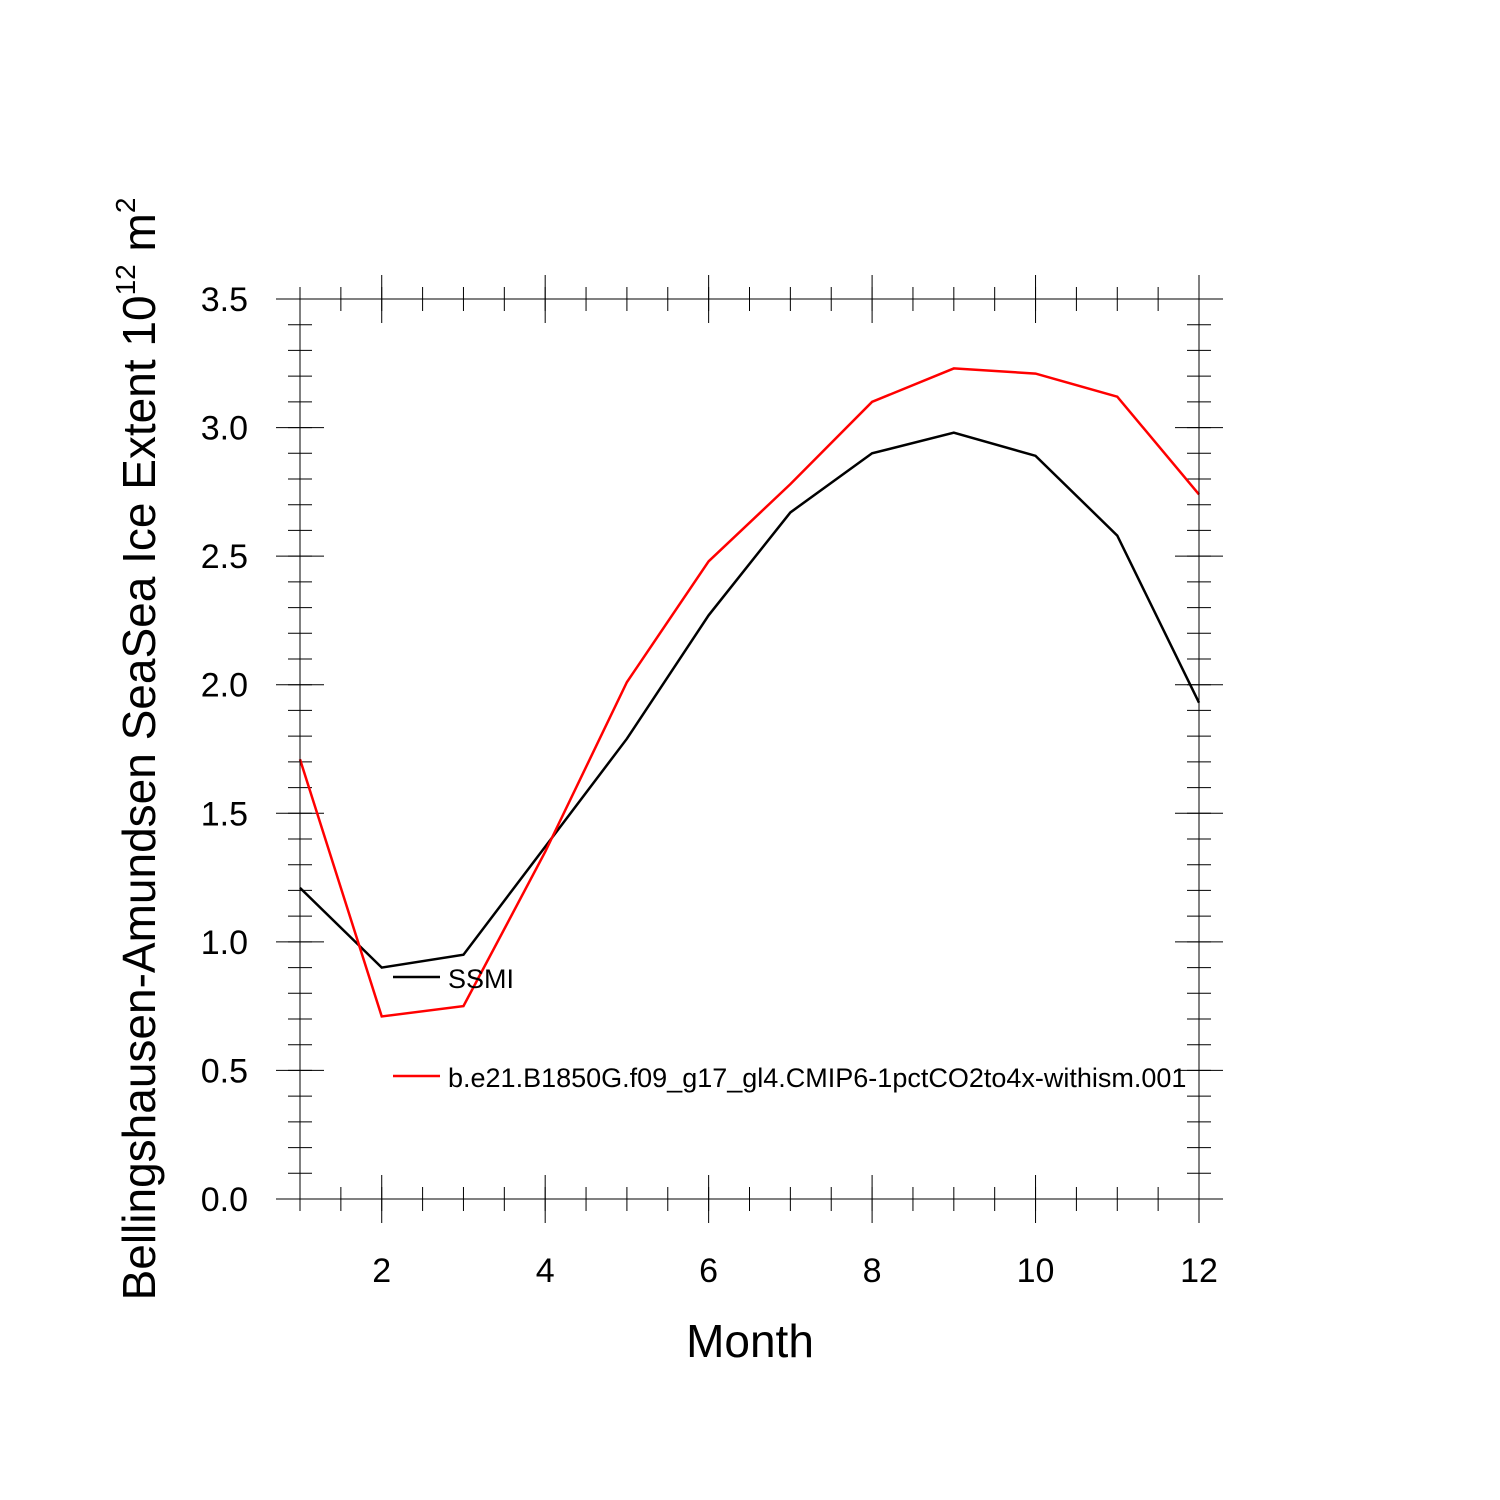 The image size is (1500, 1500). I want to click on y-tick-label: 3.0, so click(224, 429).